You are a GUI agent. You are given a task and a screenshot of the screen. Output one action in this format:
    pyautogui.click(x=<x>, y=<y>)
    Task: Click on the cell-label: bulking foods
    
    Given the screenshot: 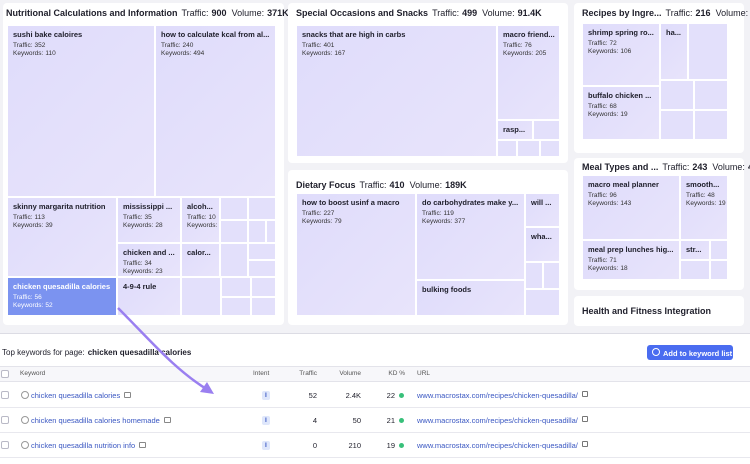 What is the action you would take?
    pyautogui.click(x=447, y=289)
    